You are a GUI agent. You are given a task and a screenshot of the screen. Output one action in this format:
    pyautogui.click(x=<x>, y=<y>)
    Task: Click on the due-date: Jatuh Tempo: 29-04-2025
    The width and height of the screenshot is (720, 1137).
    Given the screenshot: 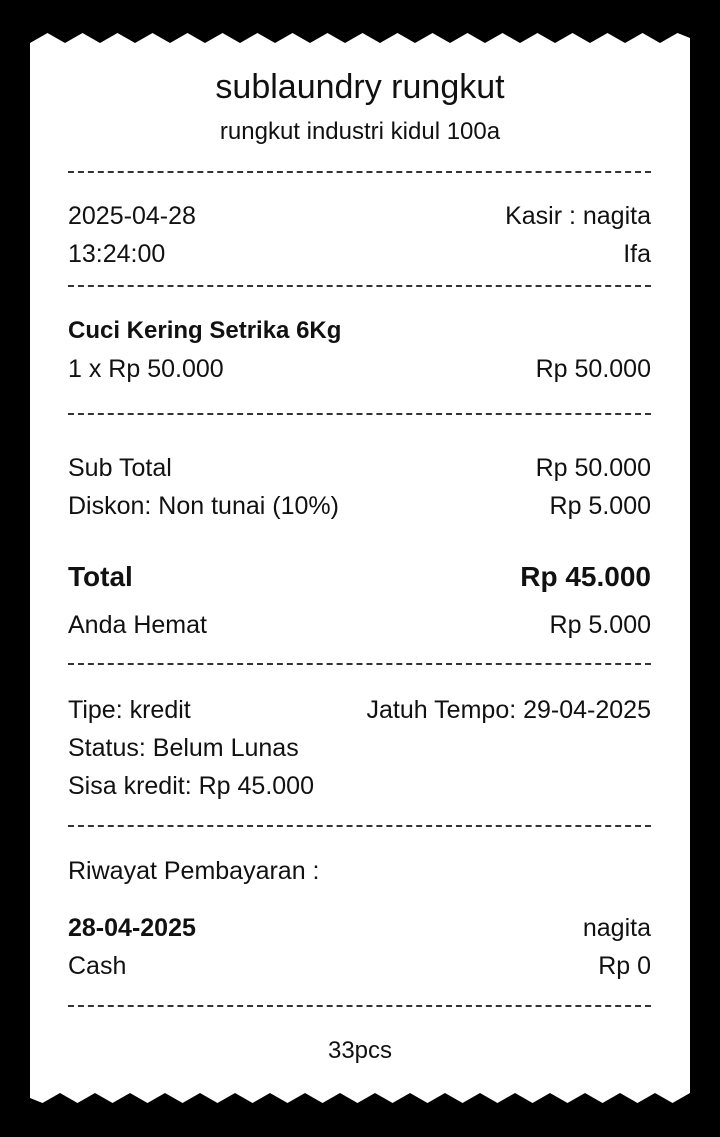 What is the action you would take?
    pyautogui.click(x=508, y=710)
    